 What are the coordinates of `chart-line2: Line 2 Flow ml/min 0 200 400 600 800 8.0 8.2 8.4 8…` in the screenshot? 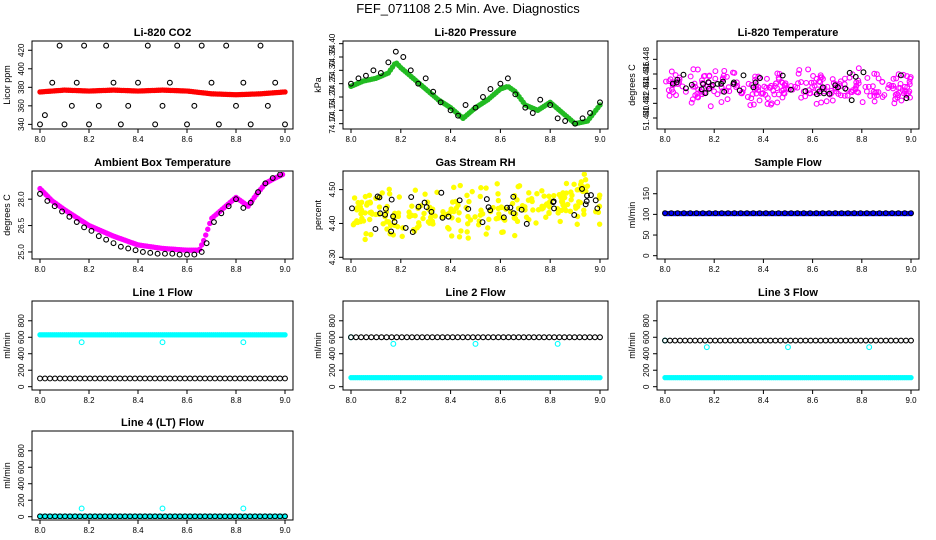 It's located at (461, 346).